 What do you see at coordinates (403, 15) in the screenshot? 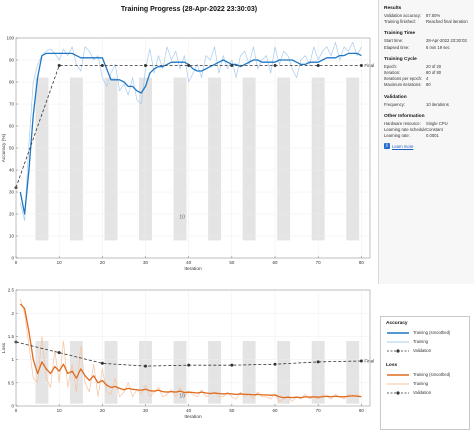
I see `info-label: Validation accuracy:` at bounding box center [403, 15].